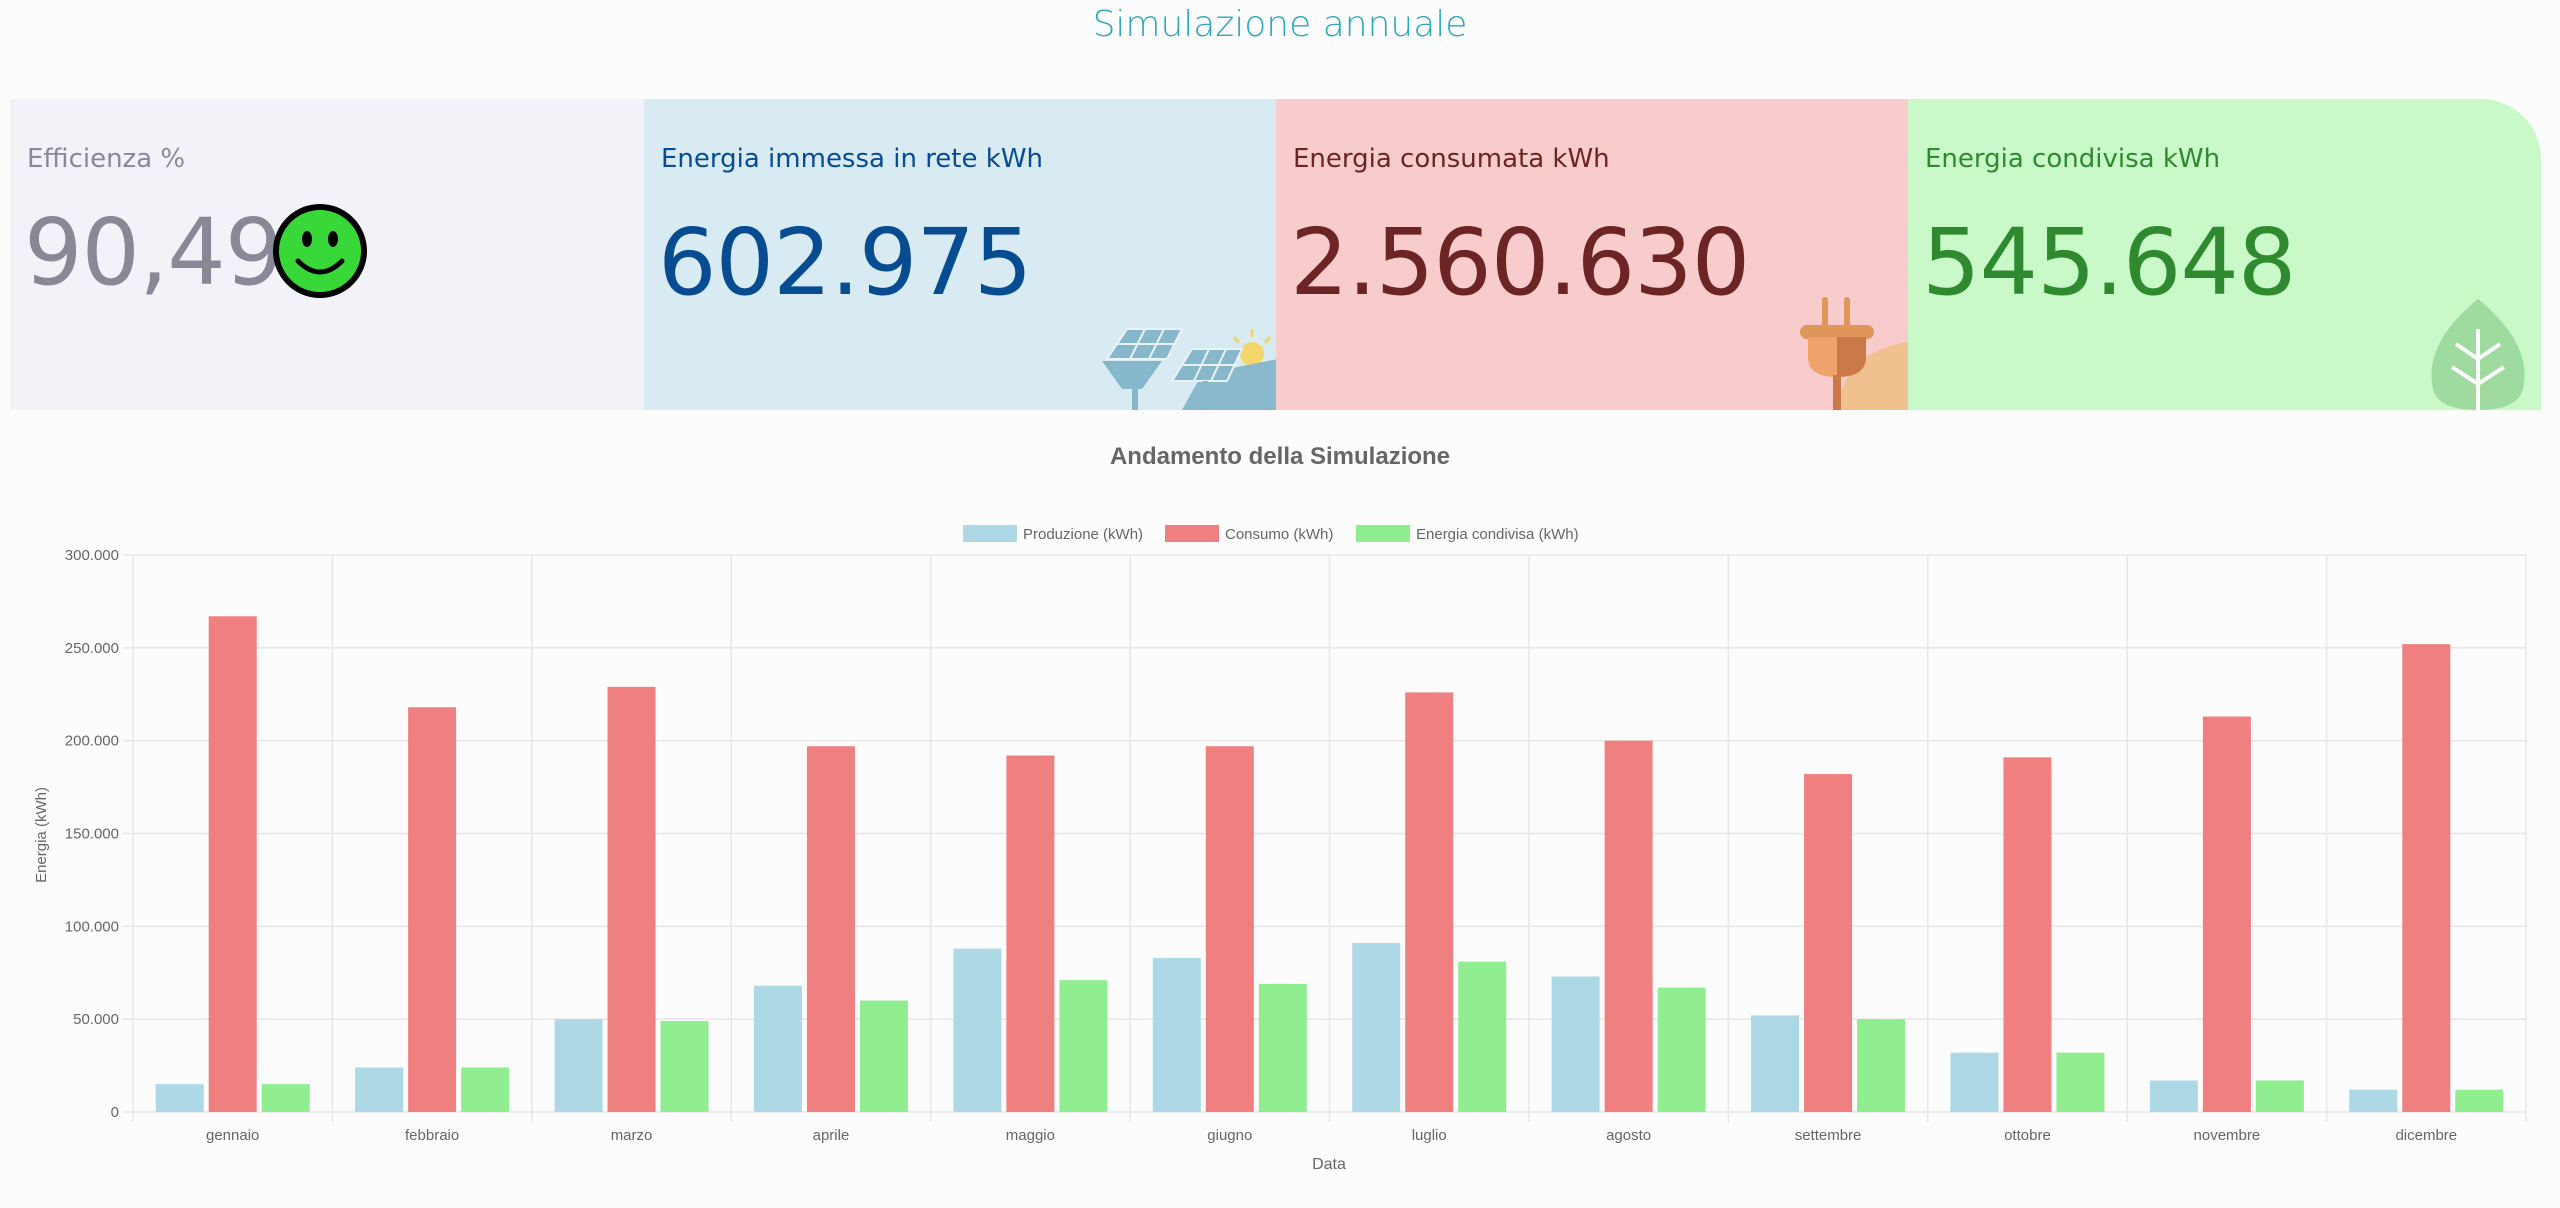 This screenshot has width=2560, height=1208. What do you see at coordinates (1280, 24) in the screenshot?
I see `page-title: Simulazione annuale` at bounding box center [1280, 24].